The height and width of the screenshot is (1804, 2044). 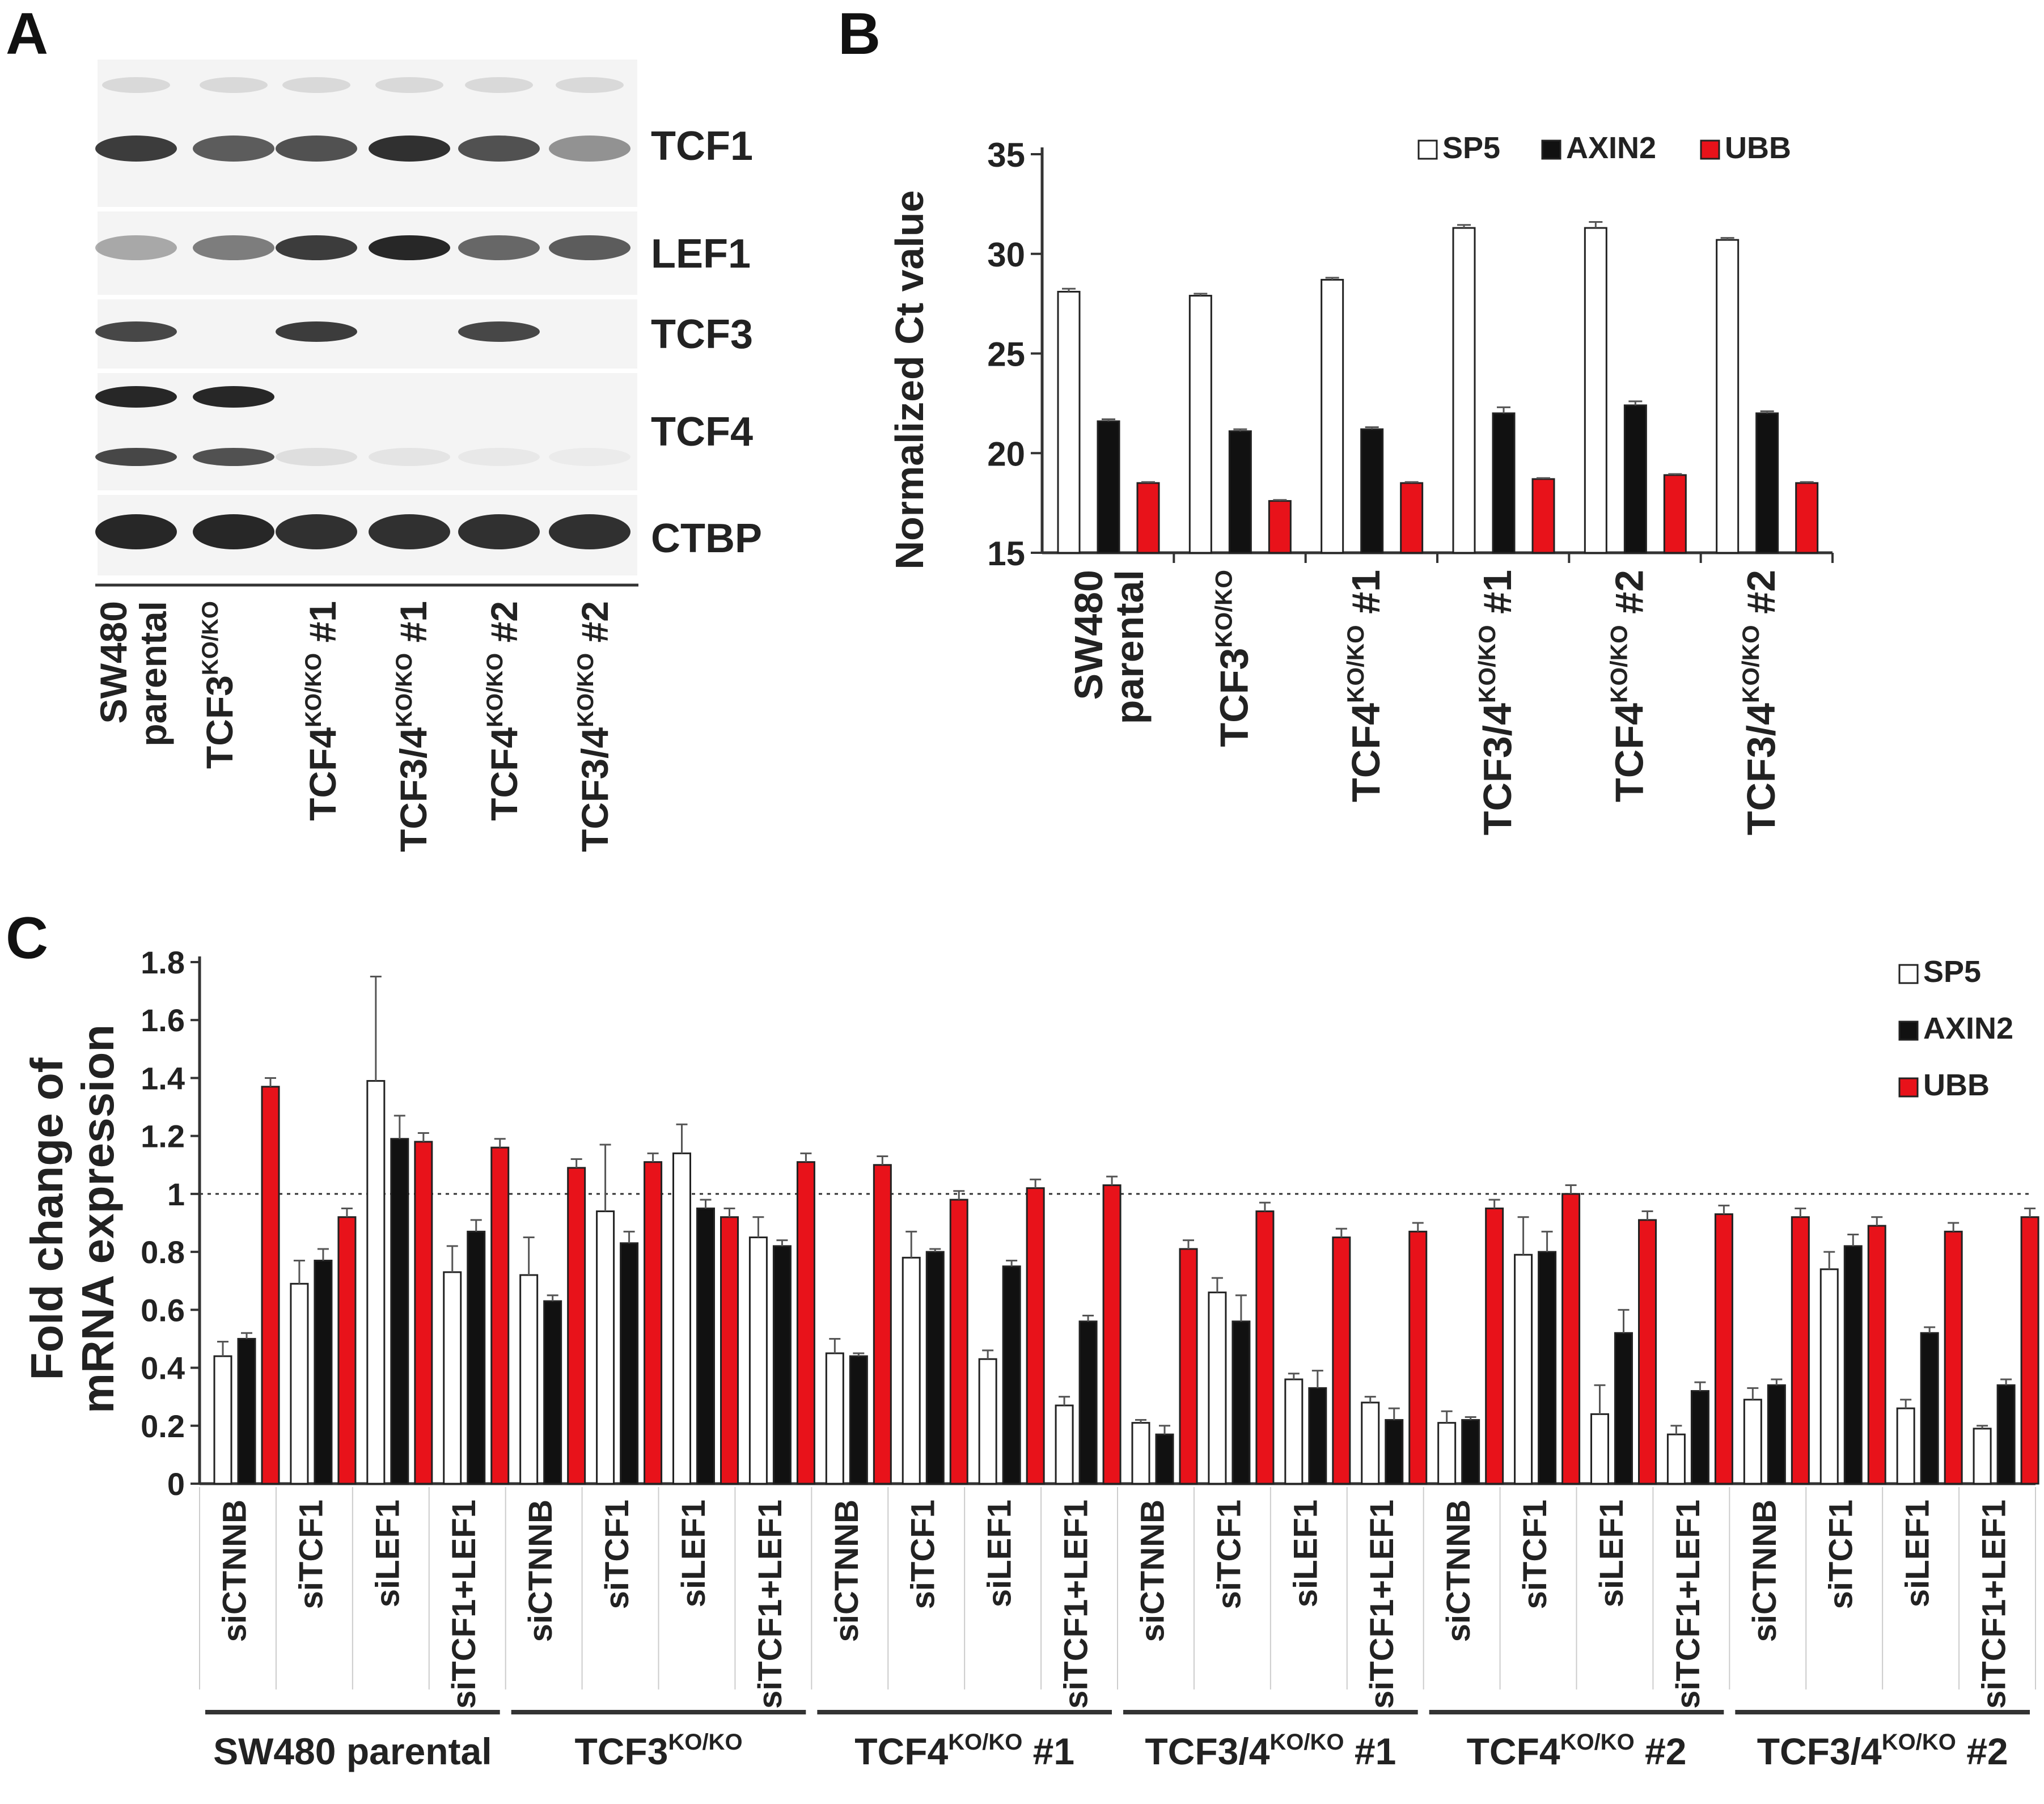 I want to click on blot-band-tcf4-upper, so click(x=234, y=397).